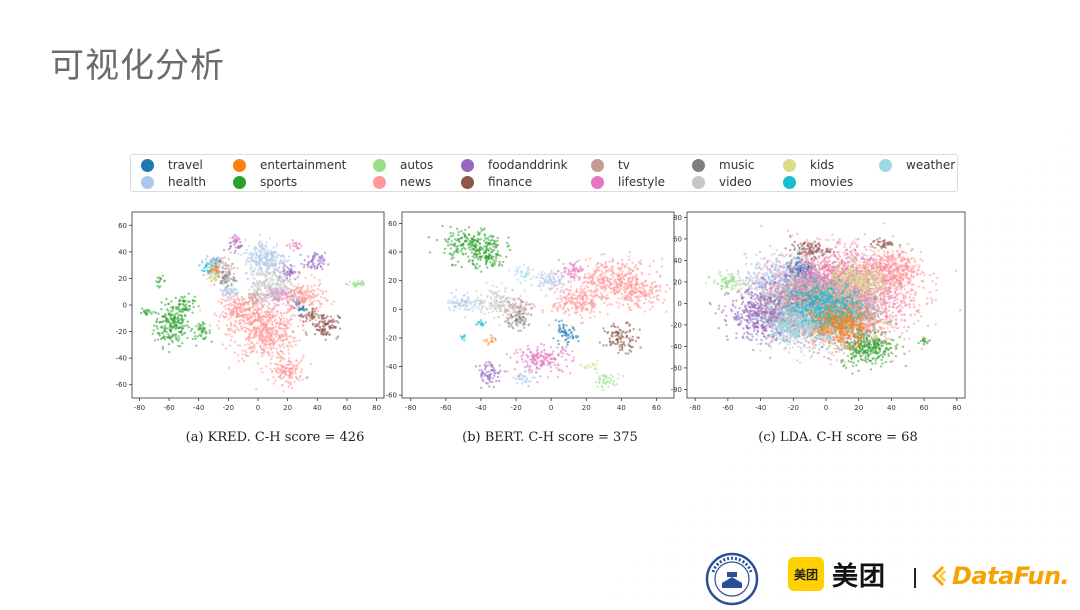 The height and width of the screenshot is (610, 1080). What do you see at coordinates (467, 182) in the screenshot?
I see `legend-dot-finance` at bounding box center [467, 182].